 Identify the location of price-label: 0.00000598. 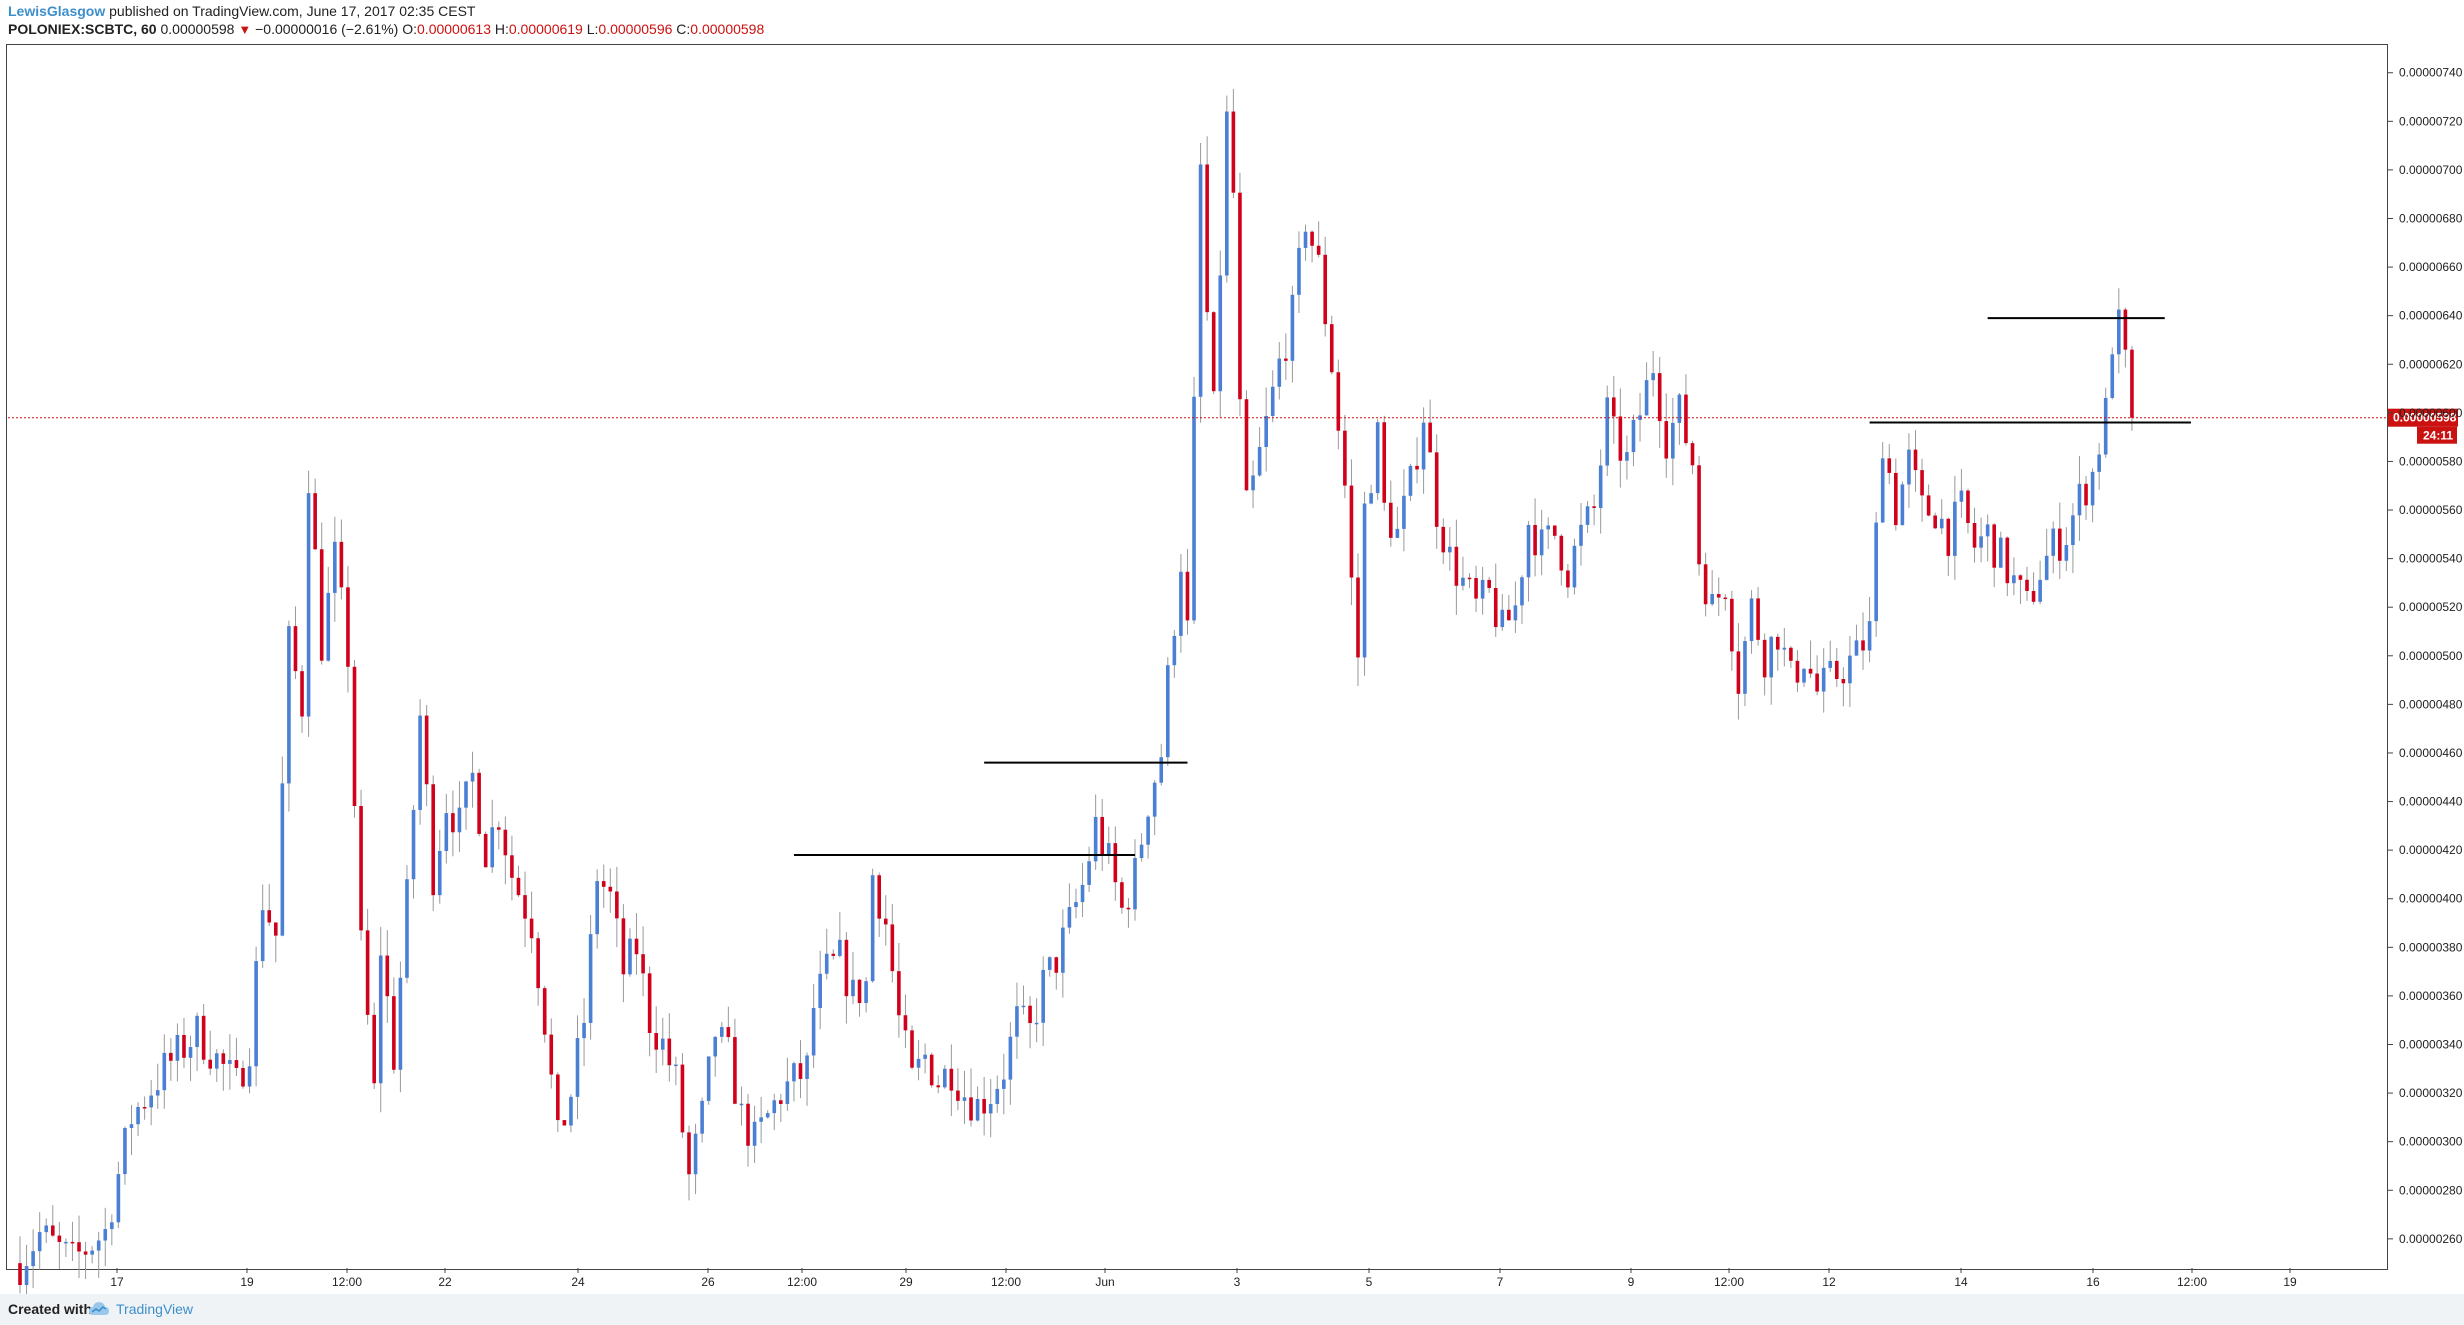
(2425, 418).